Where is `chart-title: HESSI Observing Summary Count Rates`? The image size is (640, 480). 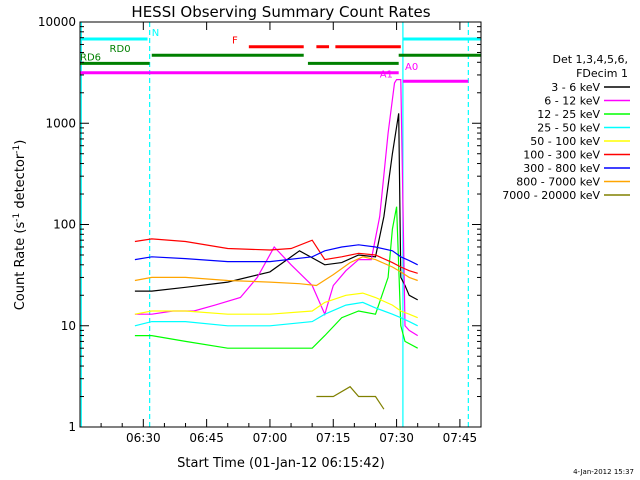
chart-title: HESSI Observing Summary Count Rates is located at coordinates (280, 12).